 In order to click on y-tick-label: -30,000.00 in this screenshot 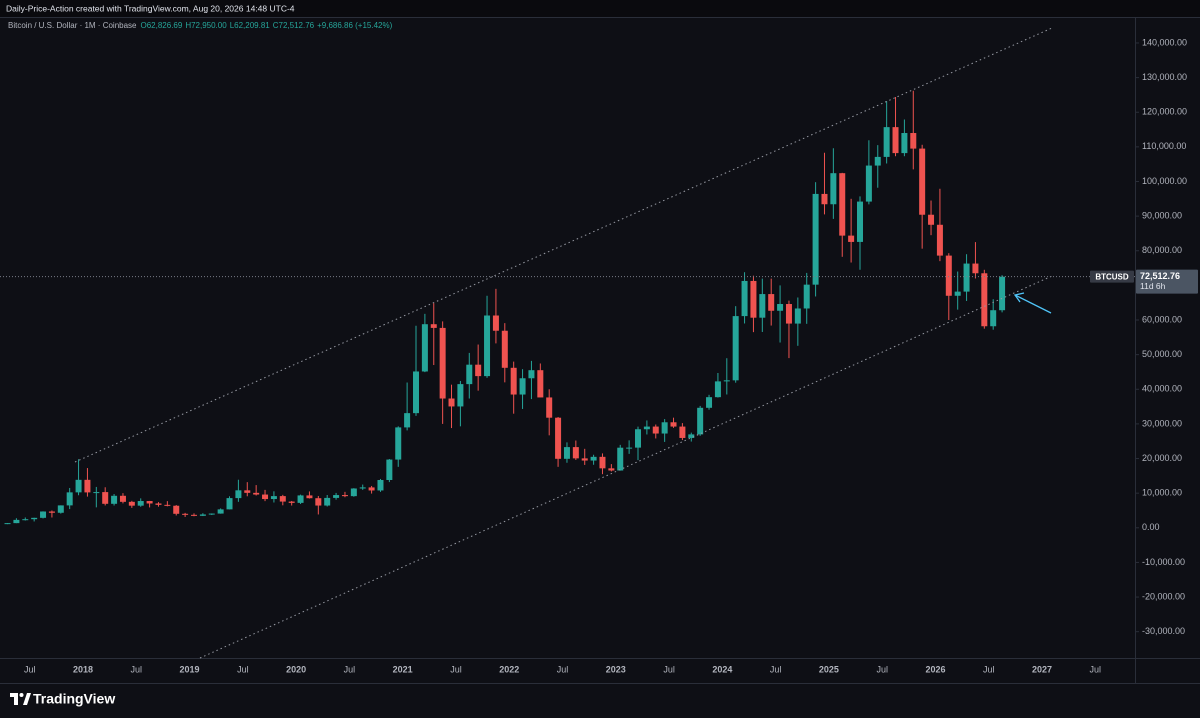, I will do `click(1163, 631)`.